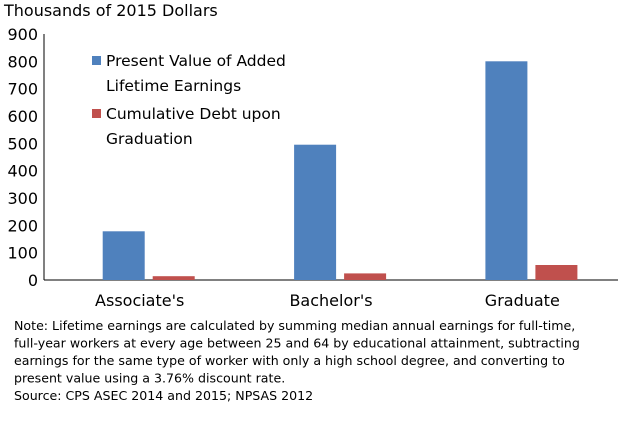 The image size is (630, 424). What do you see at coordinates (96, 60) in the screenshot?
I see `legend-swatch-earnings` at bounding box center [96, 60].